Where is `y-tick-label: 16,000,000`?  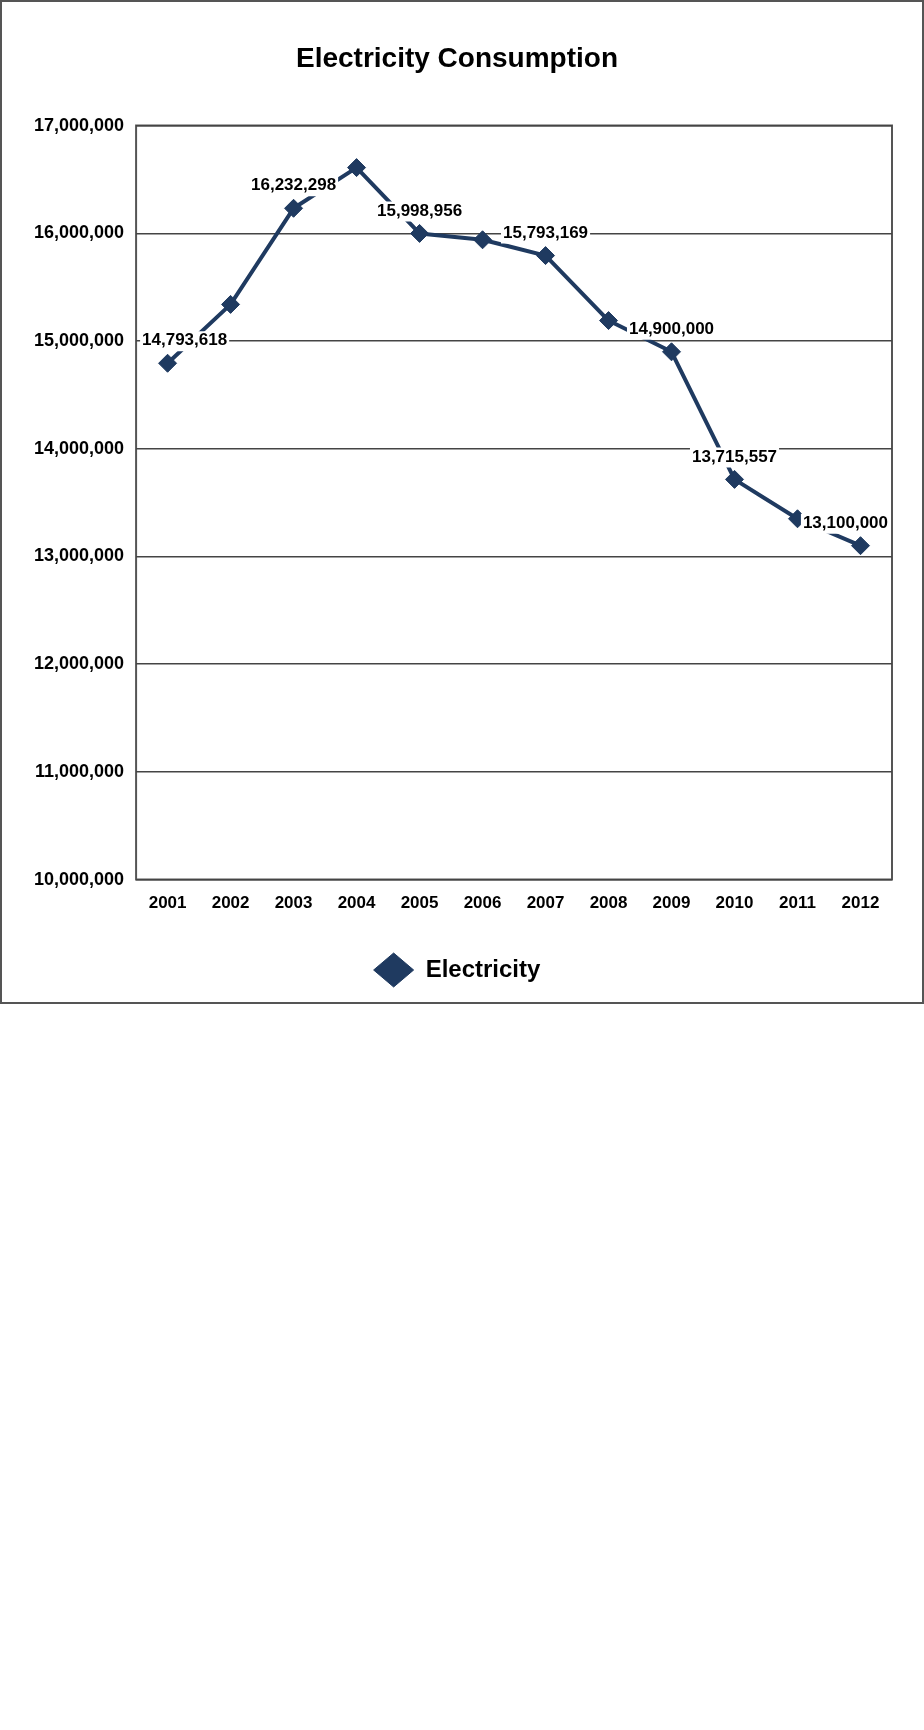
y-tick-label: 16,000,000 is located at coordinates (79, 232).